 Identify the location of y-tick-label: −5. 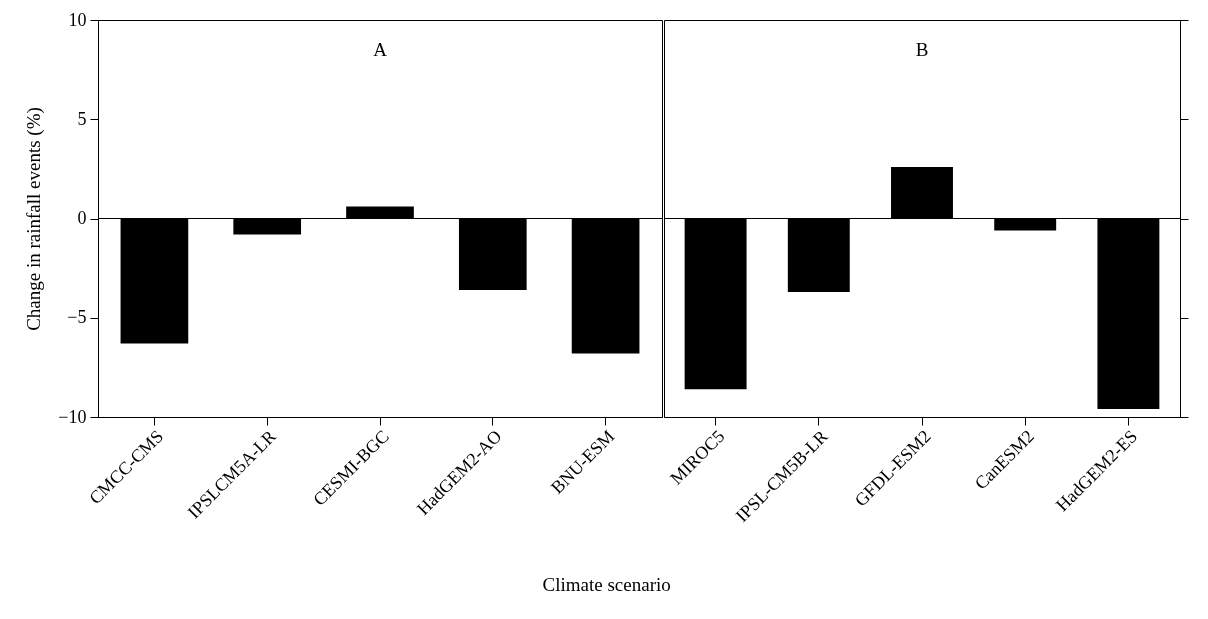
(77, 317).